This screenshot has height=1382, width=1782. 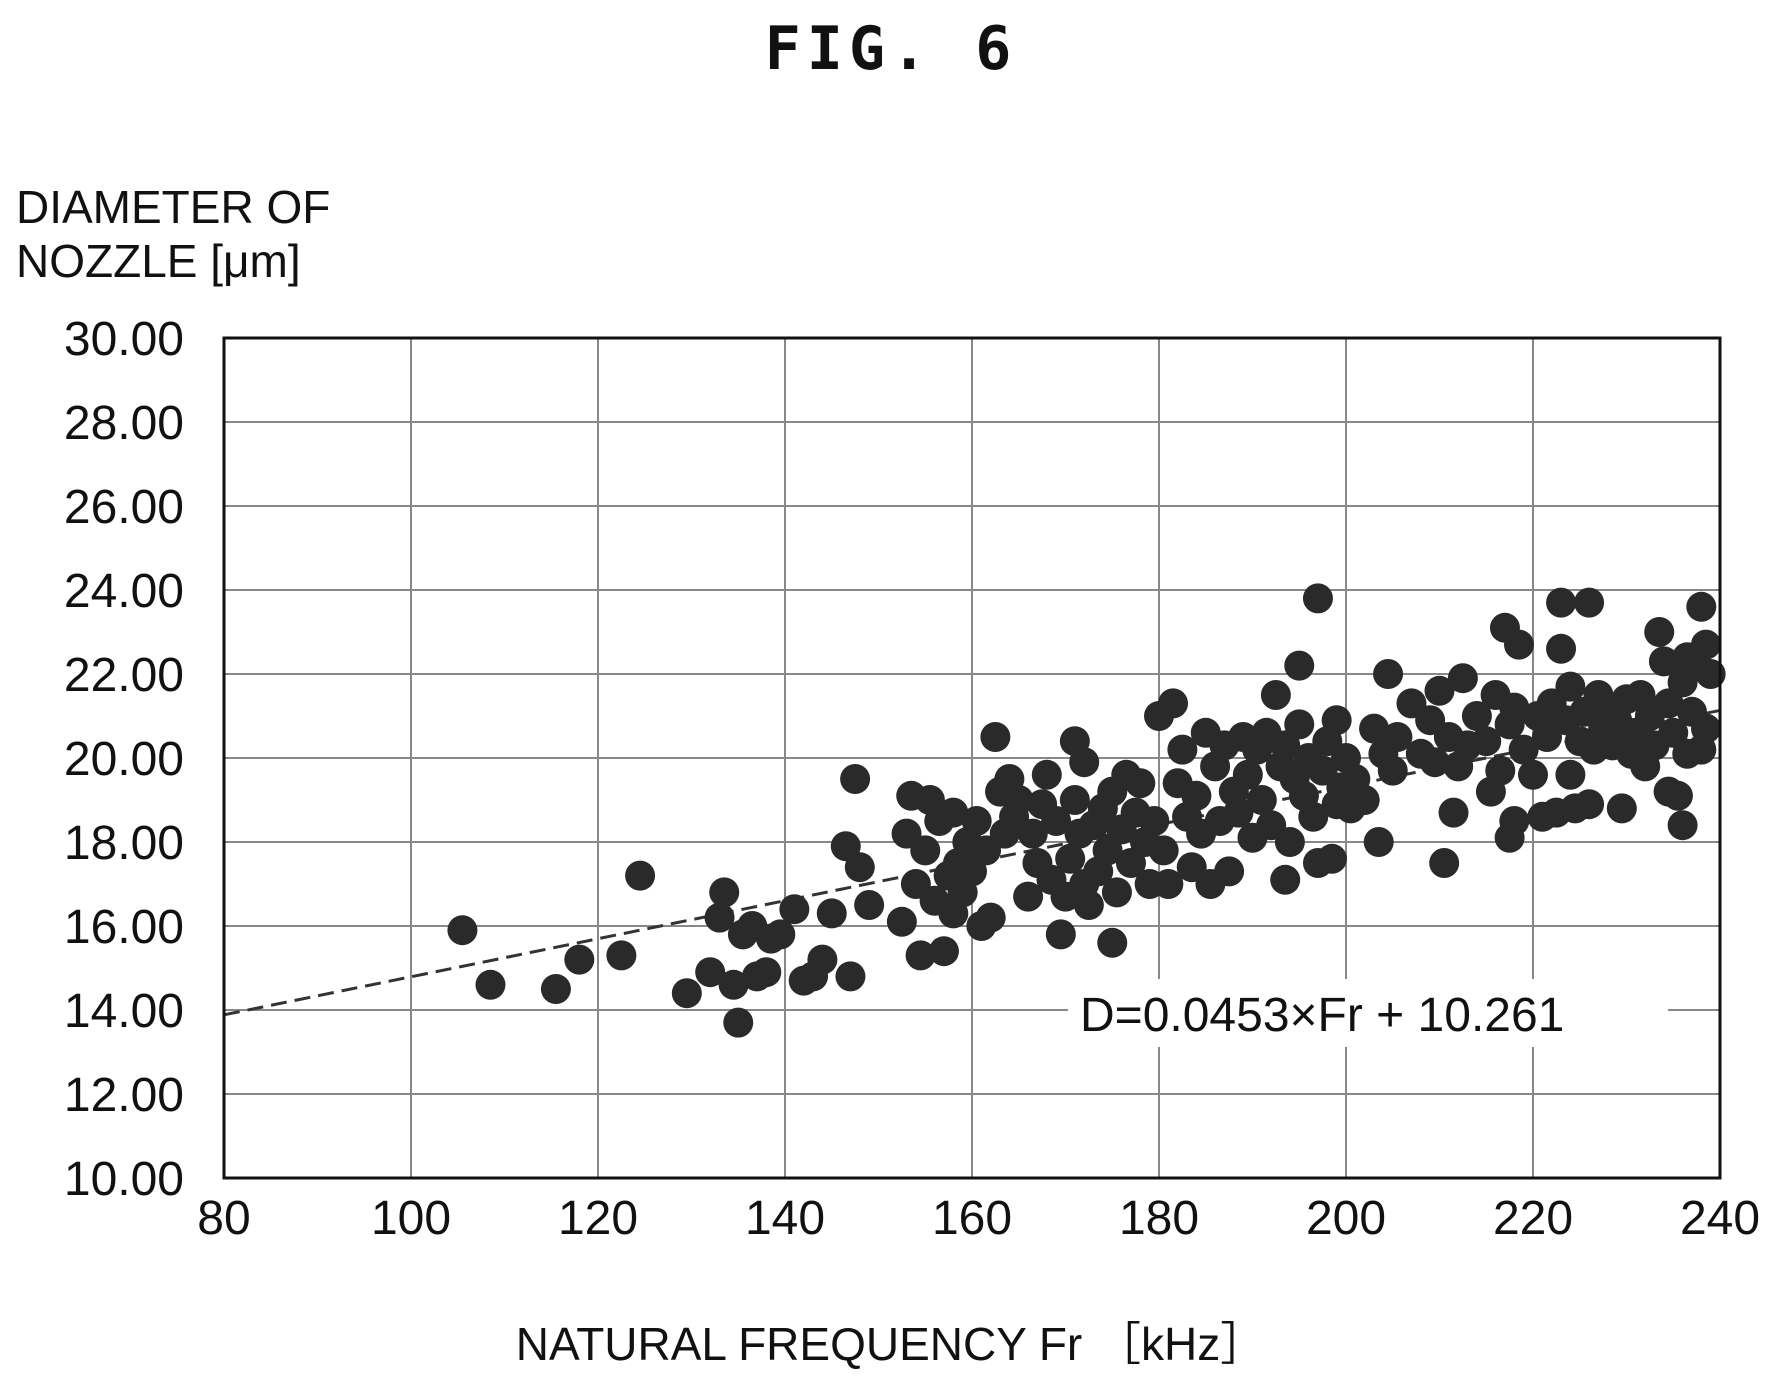 I want to click on x-tick-label: 120, so click(x=598, y=1218).